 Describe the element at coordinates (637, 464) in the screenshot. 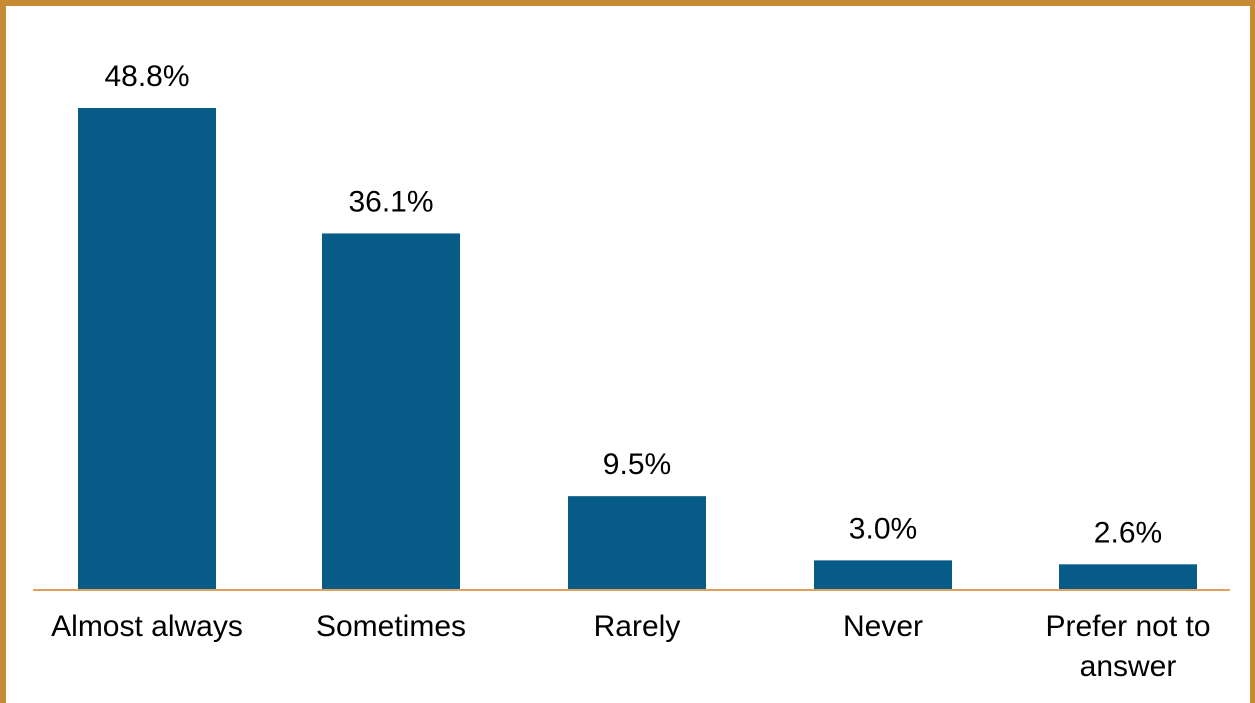

I see `value-label-2: 9.5%` at that location.